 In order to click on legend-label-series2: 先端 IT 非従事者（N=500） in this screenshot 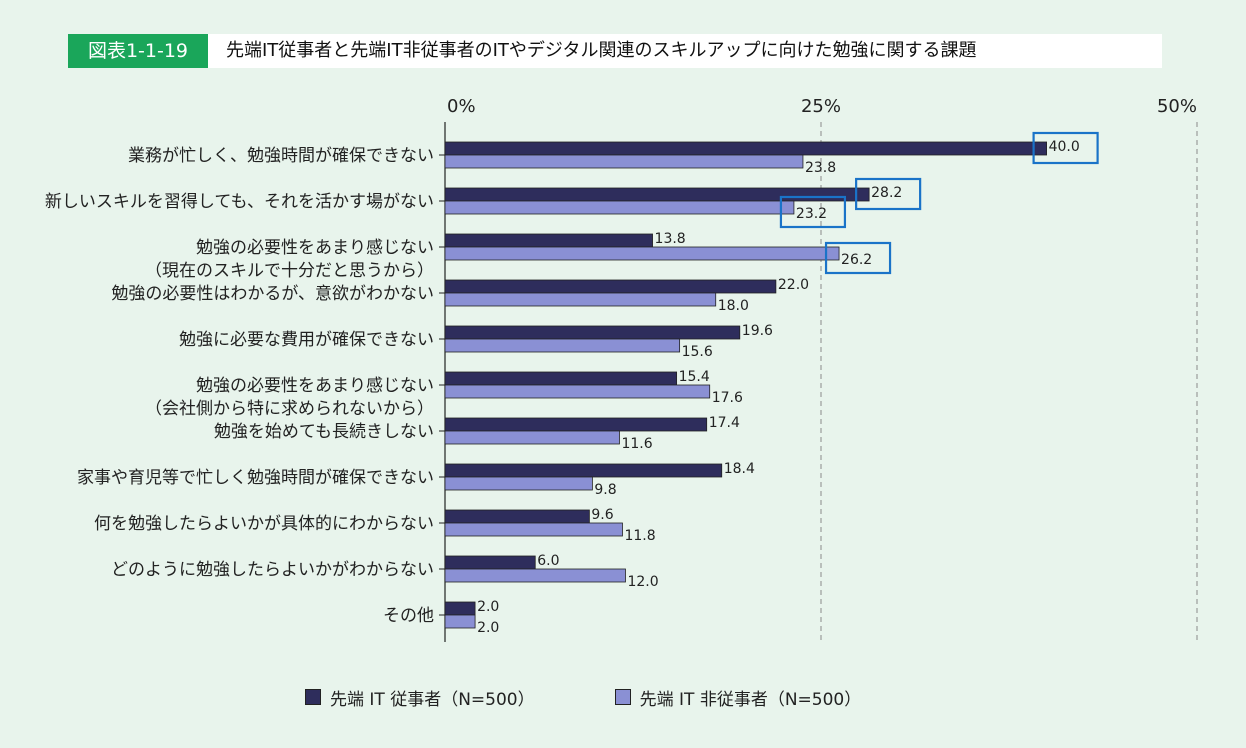, I will do `click(750, 699)`.